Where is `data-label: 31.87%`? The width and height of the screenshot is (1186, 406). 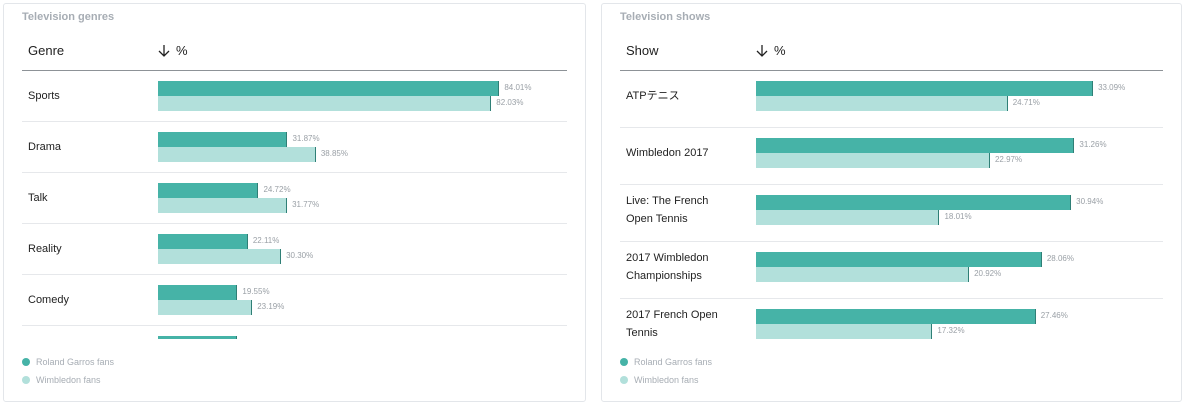
data-label: 31.87% is located at coordinates (306, 138).